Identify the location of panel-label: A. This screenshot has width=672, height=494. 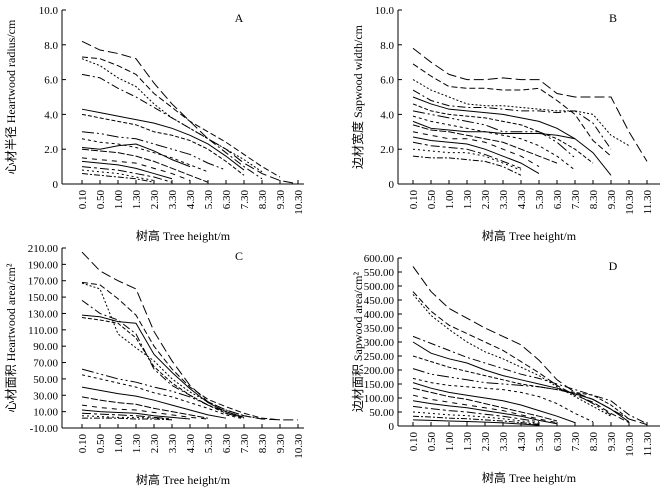
(239, 18).